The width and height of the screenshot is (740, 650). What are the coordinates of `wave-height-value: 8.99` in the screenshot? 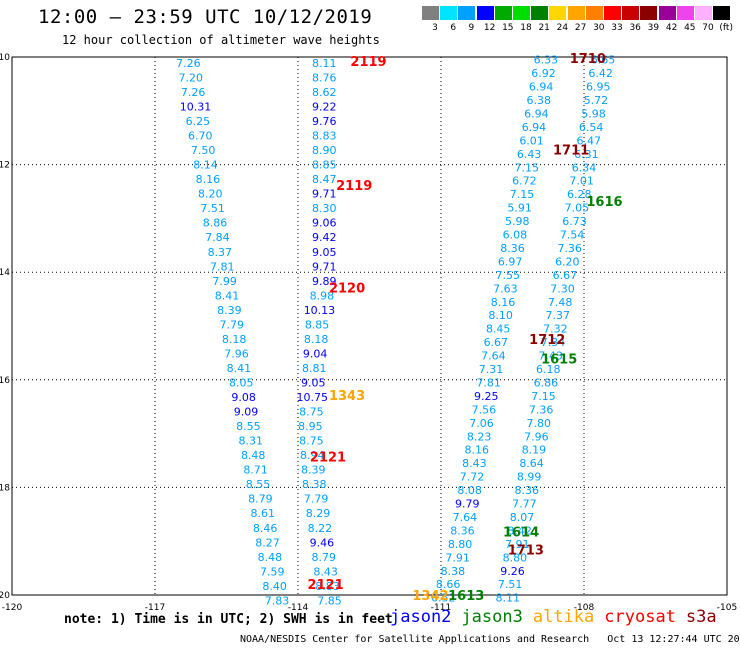 It's located at (529, 477).